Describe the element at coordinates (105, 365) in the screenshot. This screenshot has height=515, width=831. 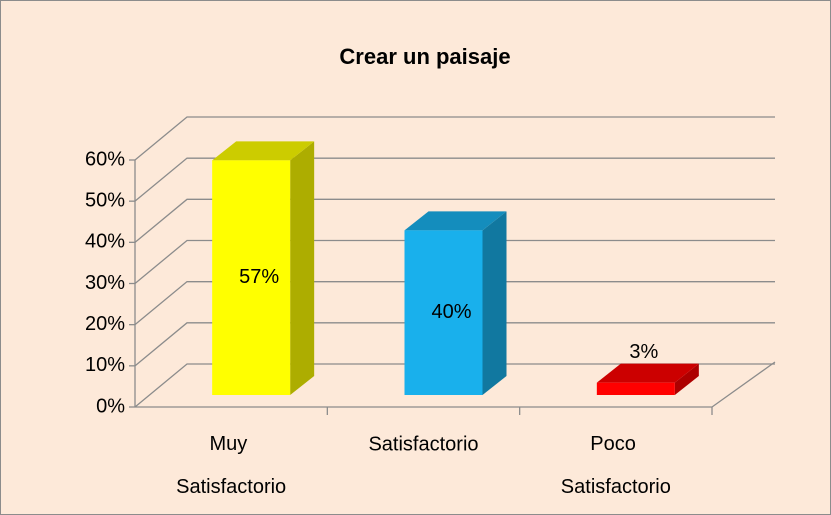
I see `y-tick-label: 10%` at that location.